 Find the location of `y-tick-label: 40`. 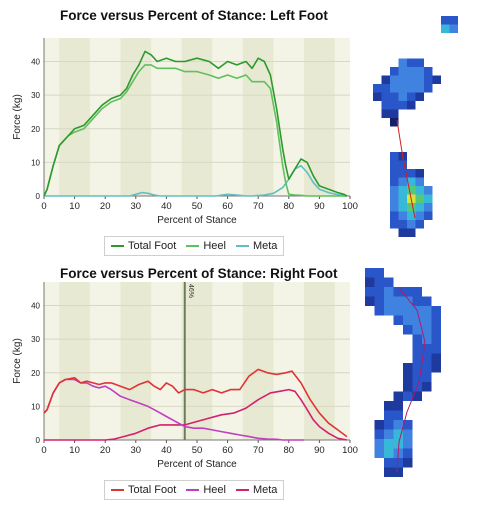

y-tick-label: 40 is located at coordinates (35, 62).